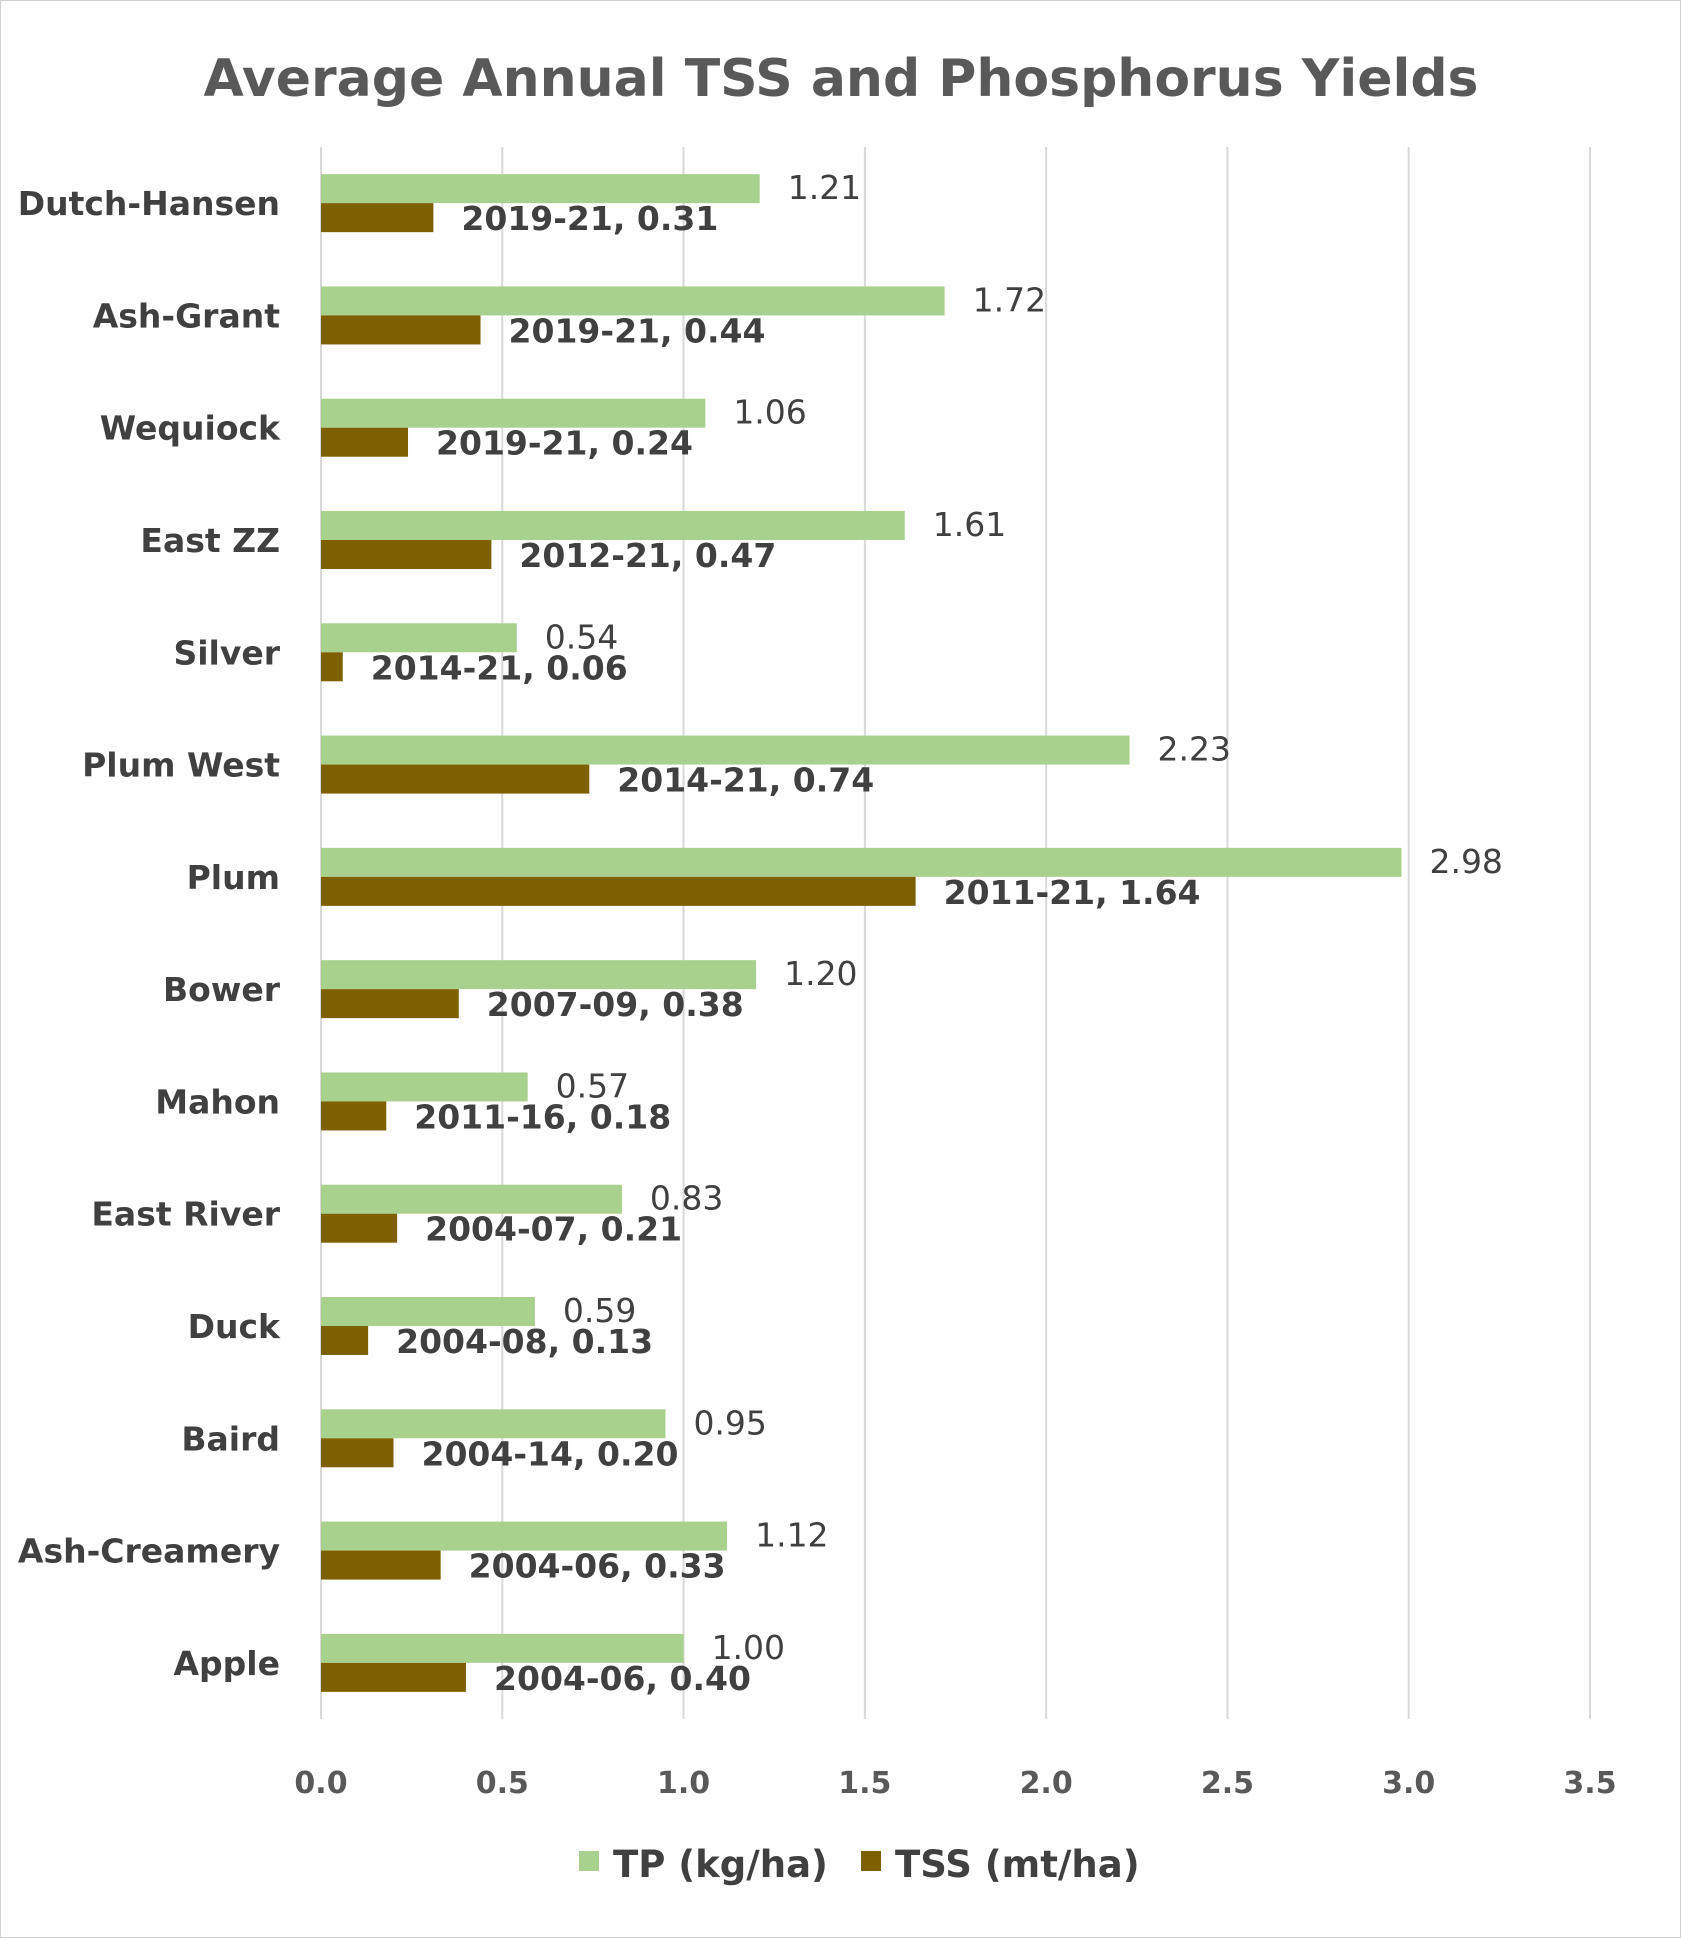 The width and height of the screenshot is (1681, 1939). I want to click on x-tick-label: 2.5, so click(1227, 1783).